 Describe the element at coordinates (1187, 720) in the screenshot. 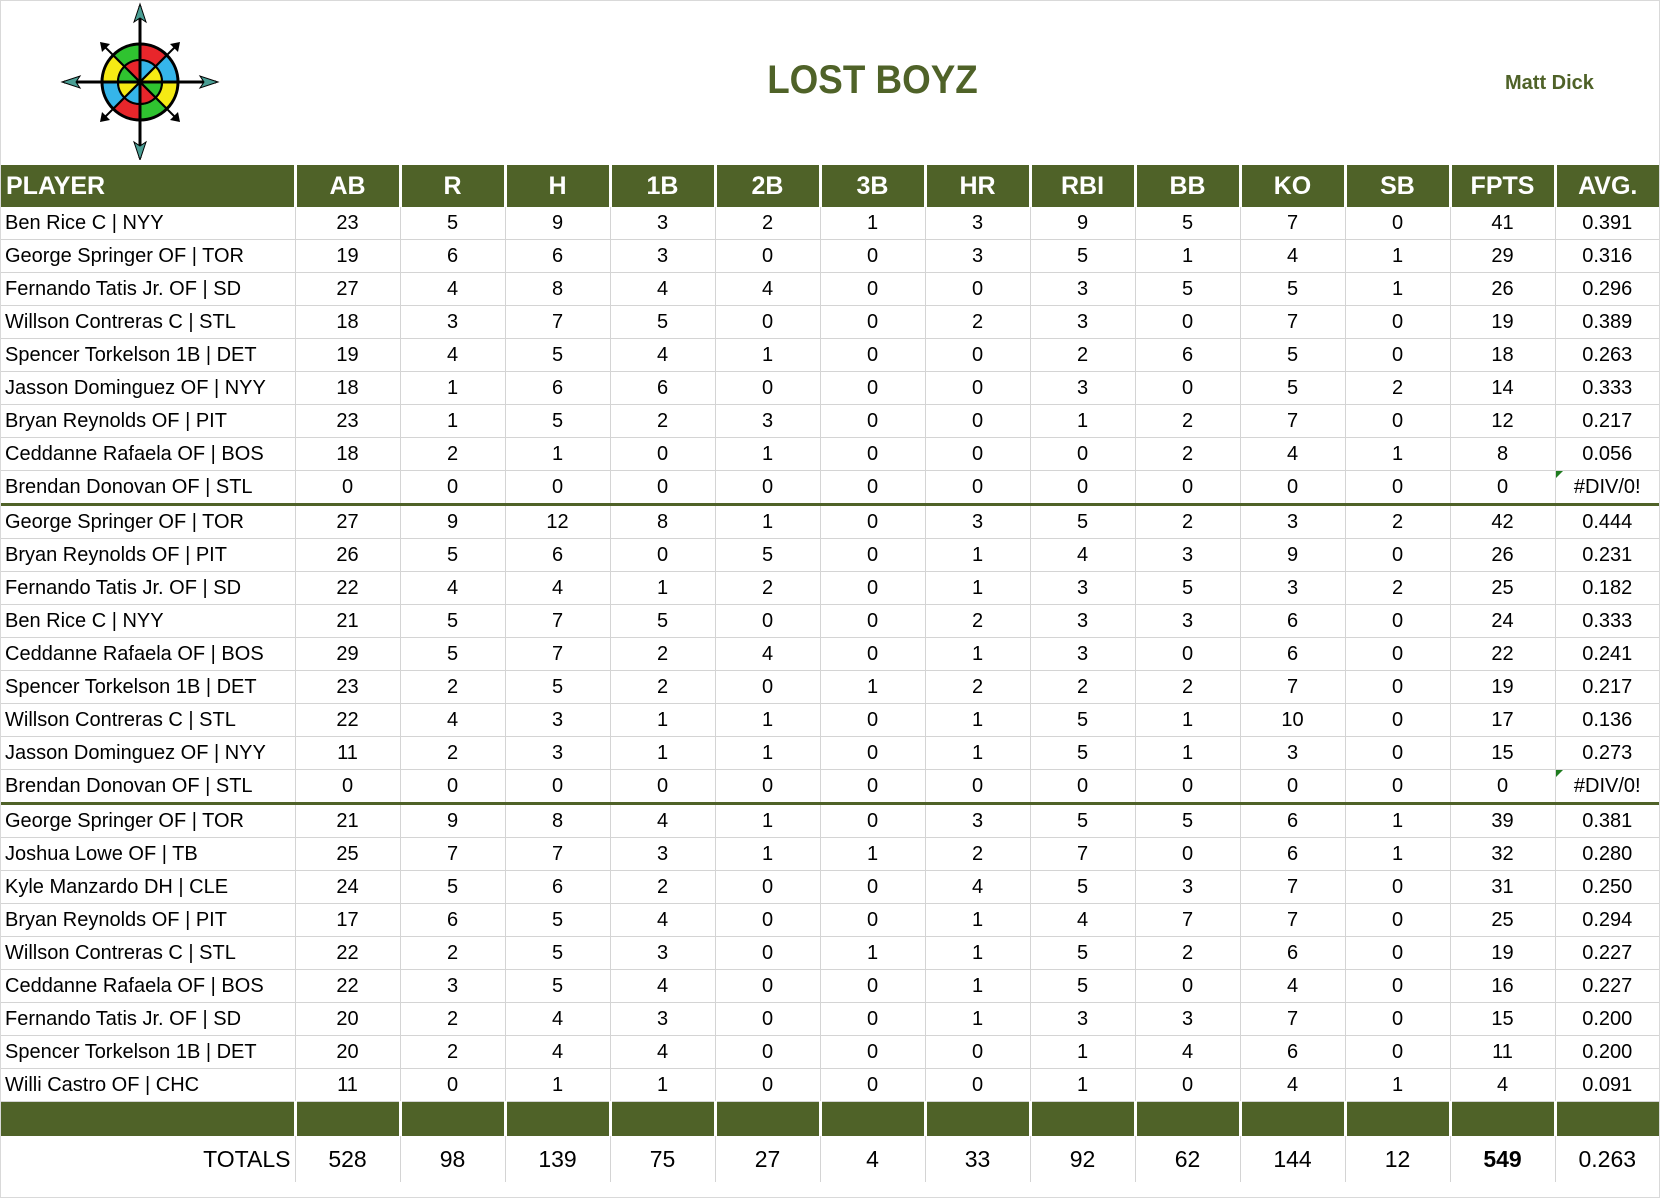

I see `cell-bb: 1` at that location.